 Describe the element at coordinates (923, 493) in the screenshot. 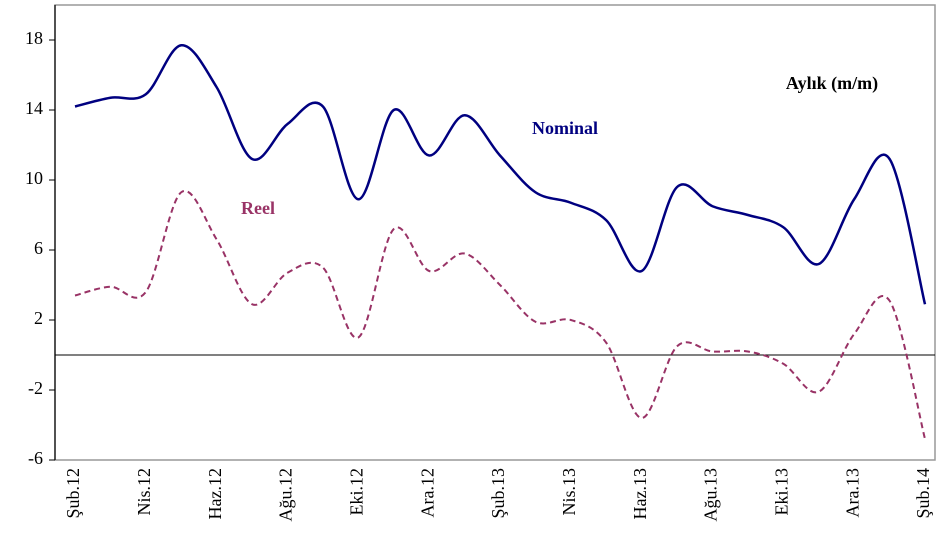

I see `x-tick-label: Şub.14` at that location.